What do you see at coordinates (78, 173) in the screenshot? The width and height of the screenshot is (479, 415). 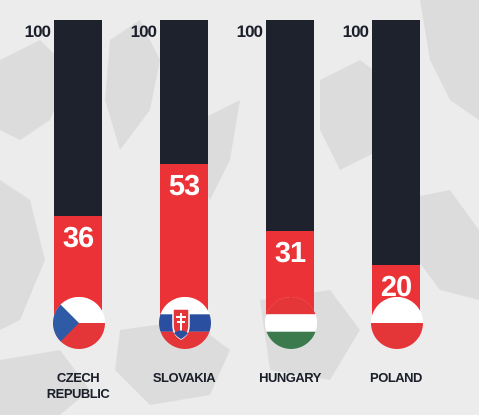 I see `bar-track: 36` at bounding box center [78, 173].